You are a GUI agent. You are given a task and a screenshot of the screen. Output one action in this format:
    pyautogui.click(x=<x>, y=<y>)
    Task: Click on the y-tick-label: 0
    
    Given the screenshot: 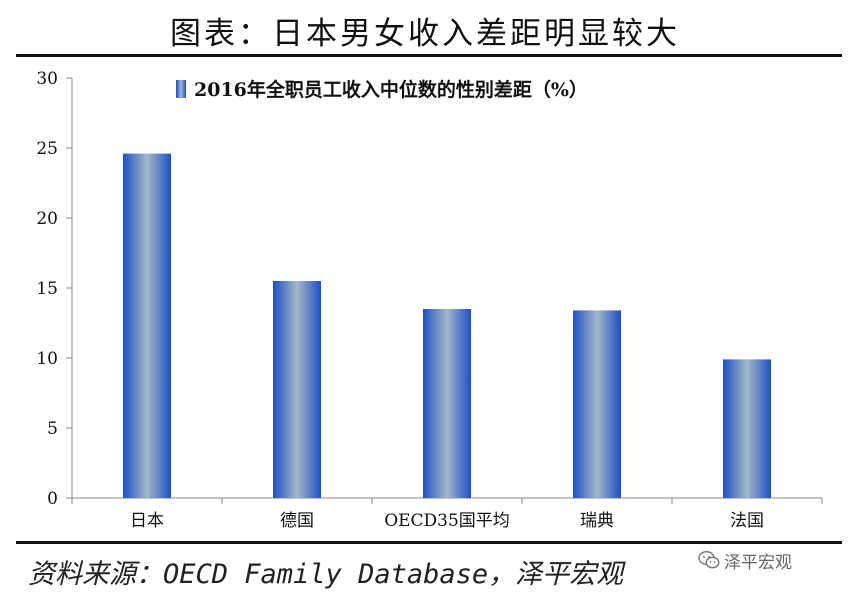 What is the action you would take?
    pyautogui.click(x=52, y=499)
    